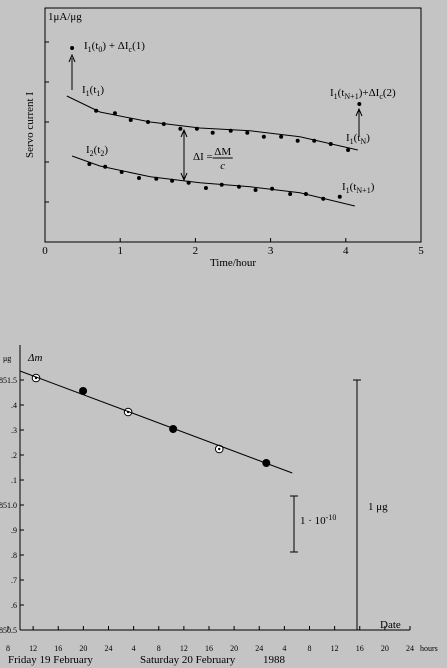 Image resolution: width=447 pixels, height=668 pixels. Describe the element at coordinates (100, 49) in the screenshot. I see `annotation-sub: 0` at that location.